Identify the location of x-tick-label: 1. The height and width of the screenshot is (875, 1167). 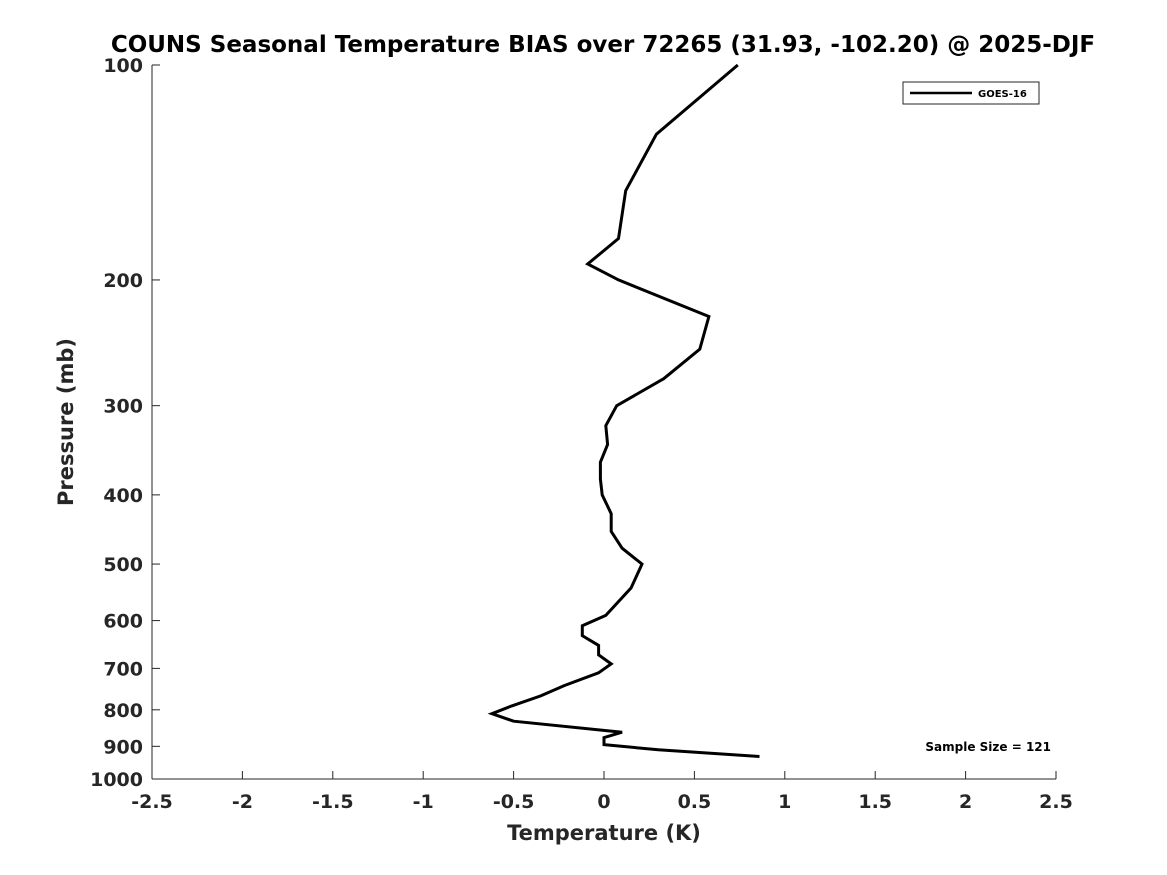
(784, 802).